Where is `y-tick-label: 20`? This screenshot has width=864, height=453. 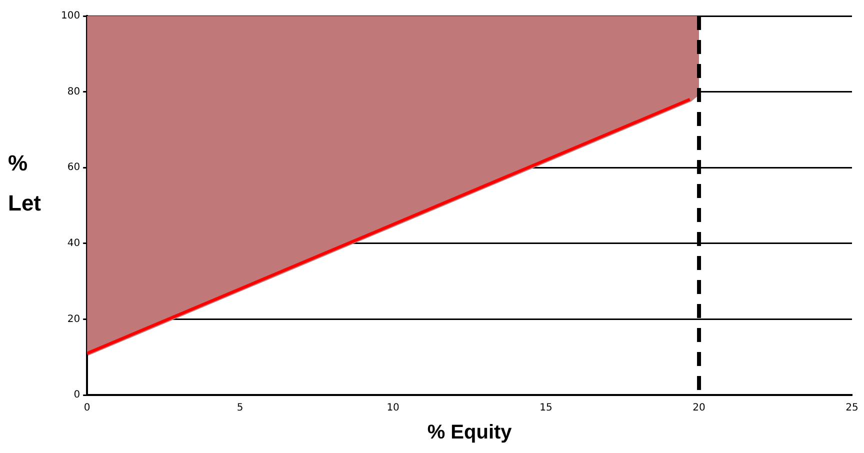 y-tick-label: 20 is located at coordinates (73, 319).